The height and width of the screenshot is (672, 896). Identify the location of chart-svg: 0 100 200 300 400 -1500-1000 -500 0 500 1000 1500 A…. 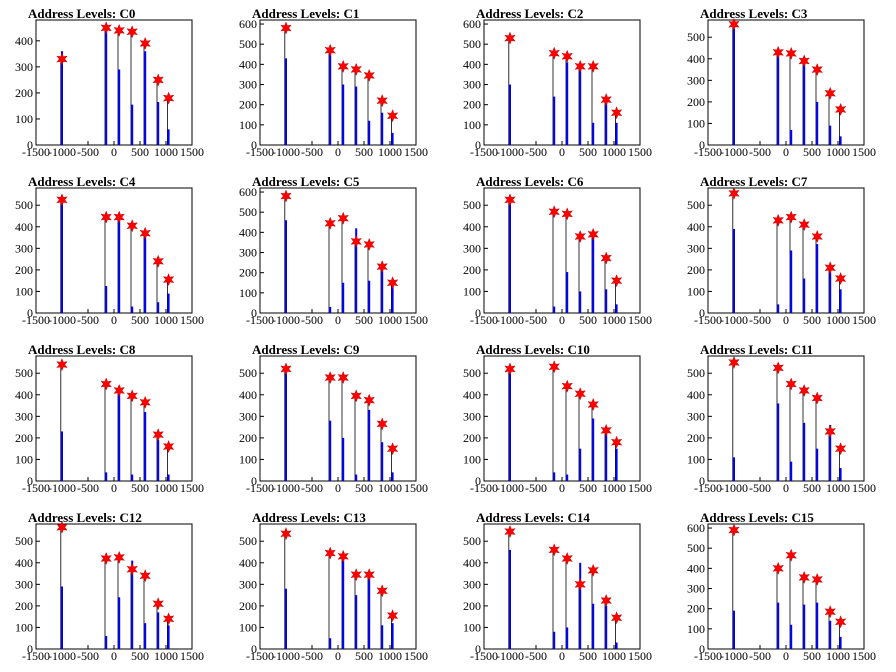
(109, 82).